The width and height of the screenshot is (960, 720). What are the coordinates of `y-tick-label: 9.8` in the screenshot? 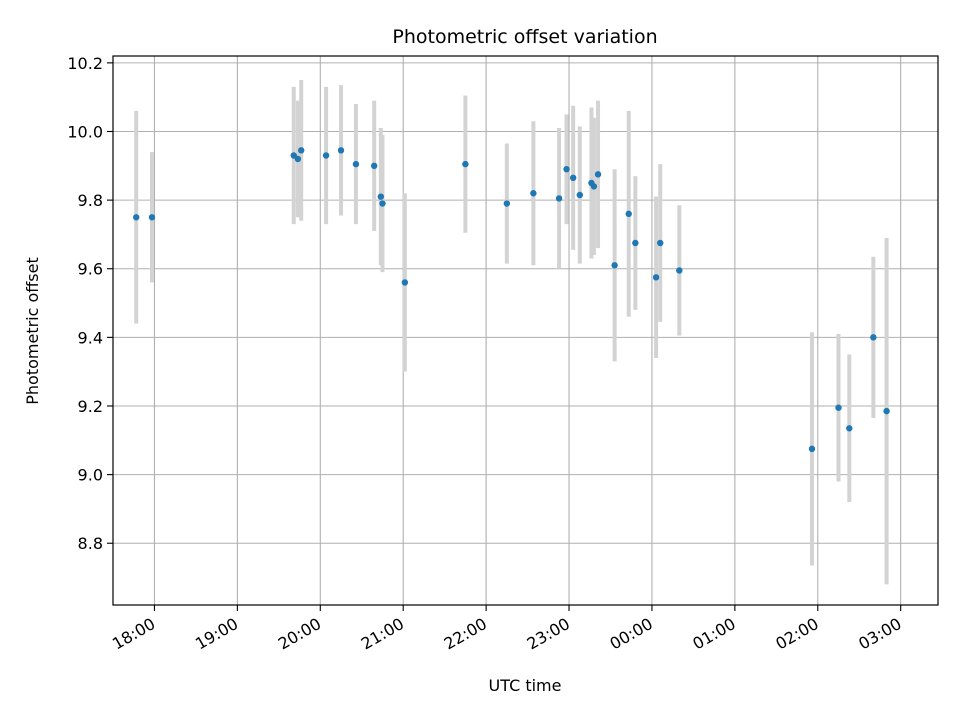 It's located at (90, 200).